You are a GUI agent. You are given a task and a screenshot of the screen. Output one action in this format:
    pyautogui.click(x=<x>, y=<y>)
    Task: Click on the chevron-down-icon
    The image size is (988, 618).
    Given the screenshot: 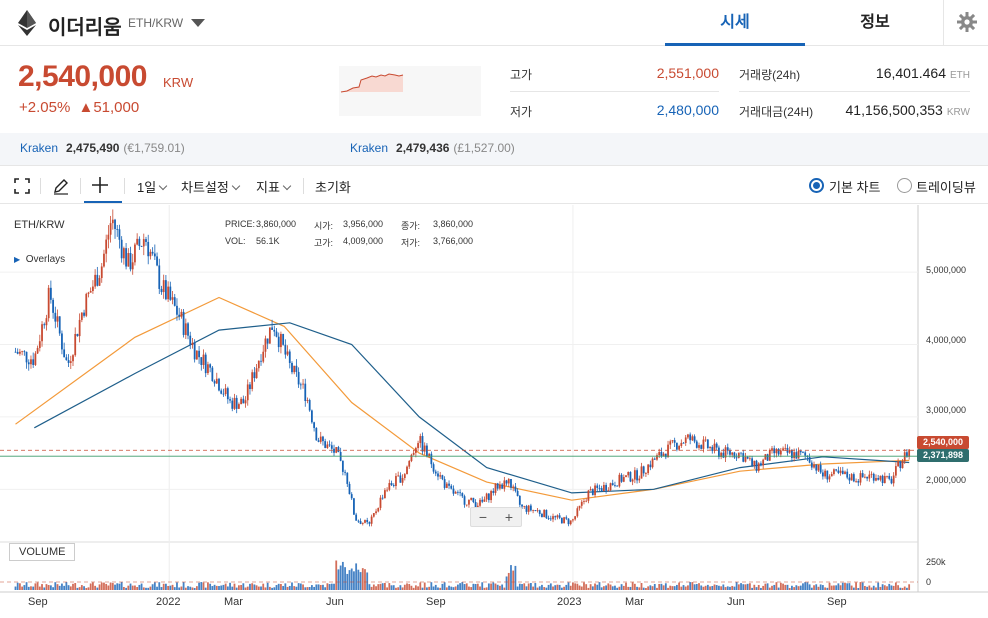 What is the action you would take?
    pyautogui.click(x=198, y=23)
    